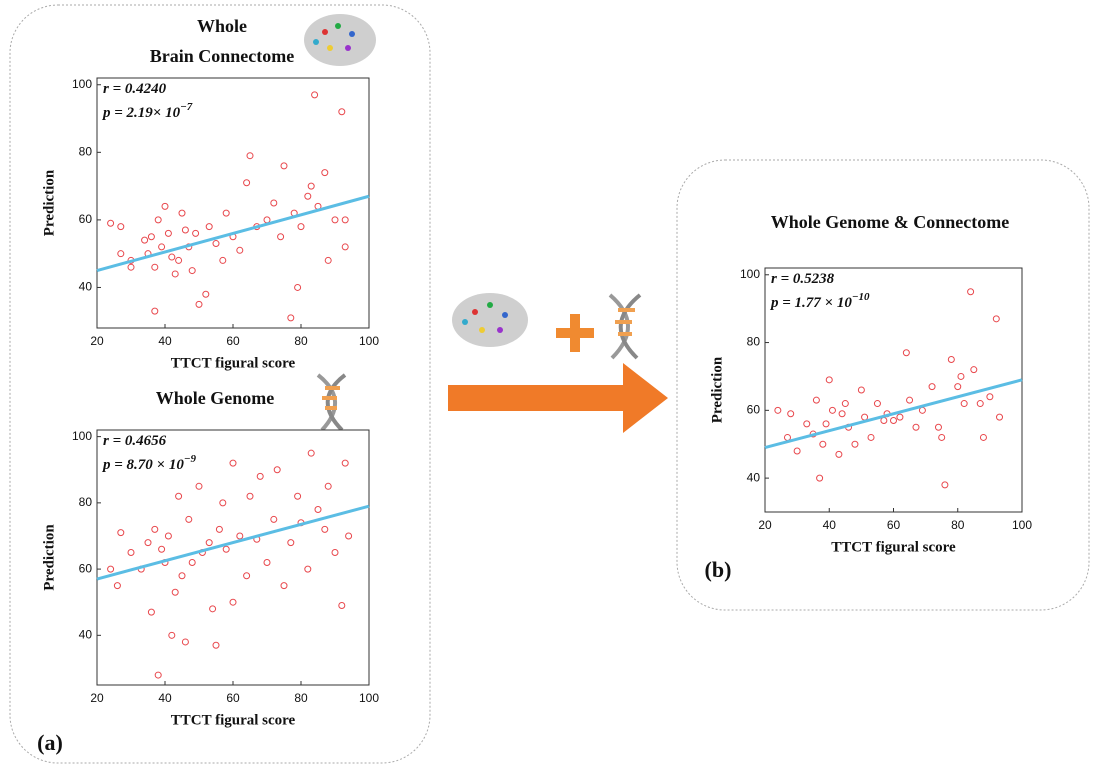  What do you see at coordinates (718, 569) in the screenshot?
I see `panel-label: (b)` at bounding box center [718, 569].